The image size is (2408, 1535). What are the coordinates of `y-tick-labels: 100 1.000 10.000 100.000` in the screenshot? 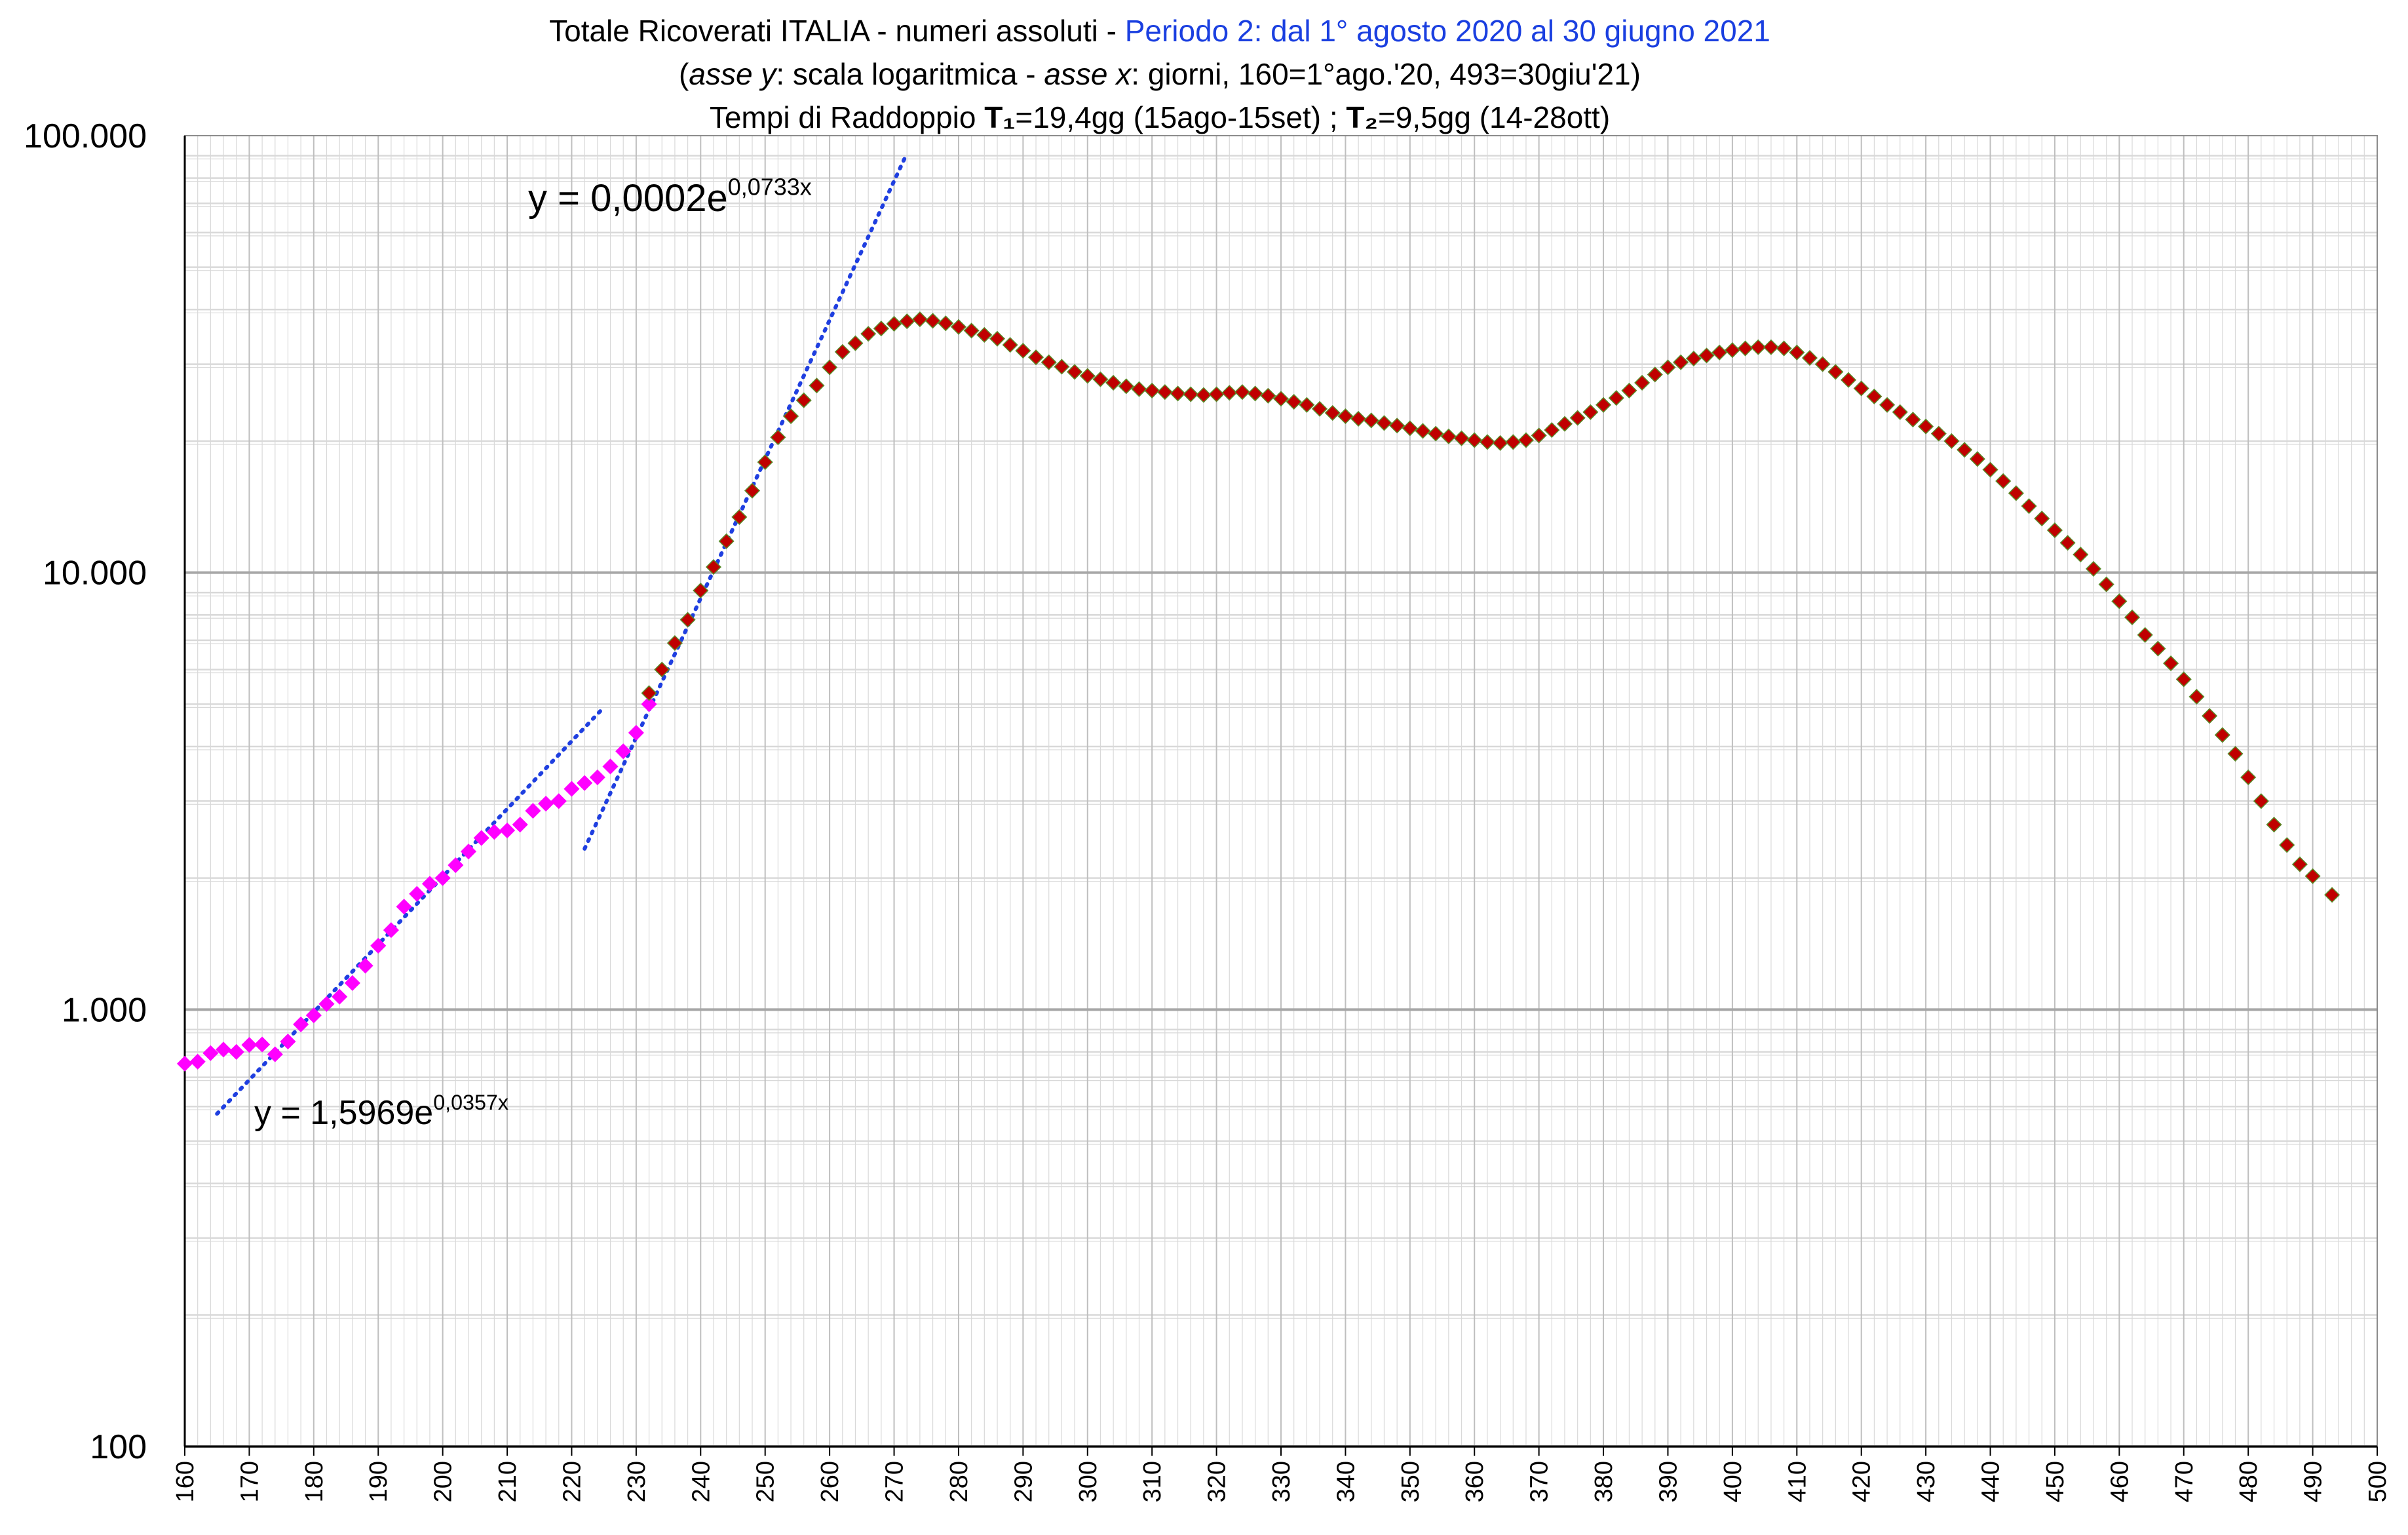 It's located at (86, 791).